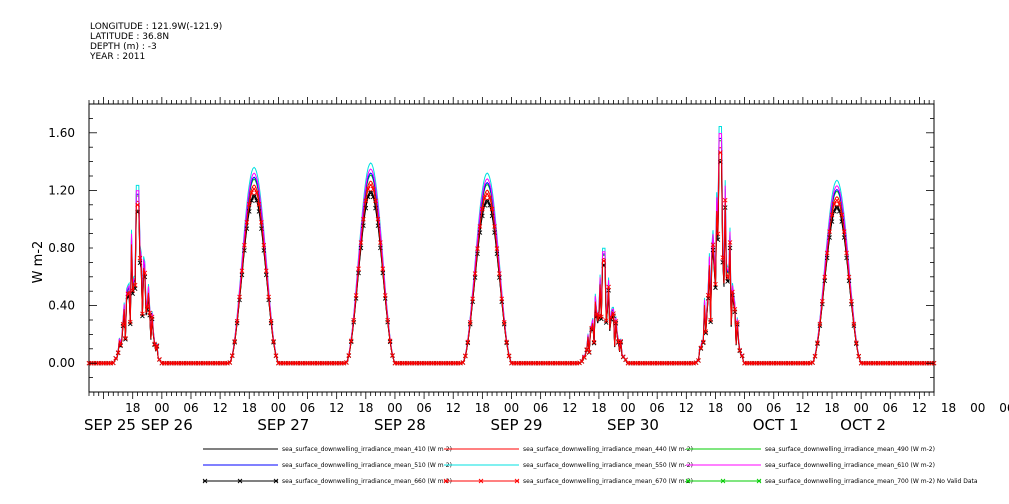 This screenshot has height=504, width=1009. Describe the element at coordinates (61, 248) in the screenshot. I see `y-tick-label: 0.80` at that location.